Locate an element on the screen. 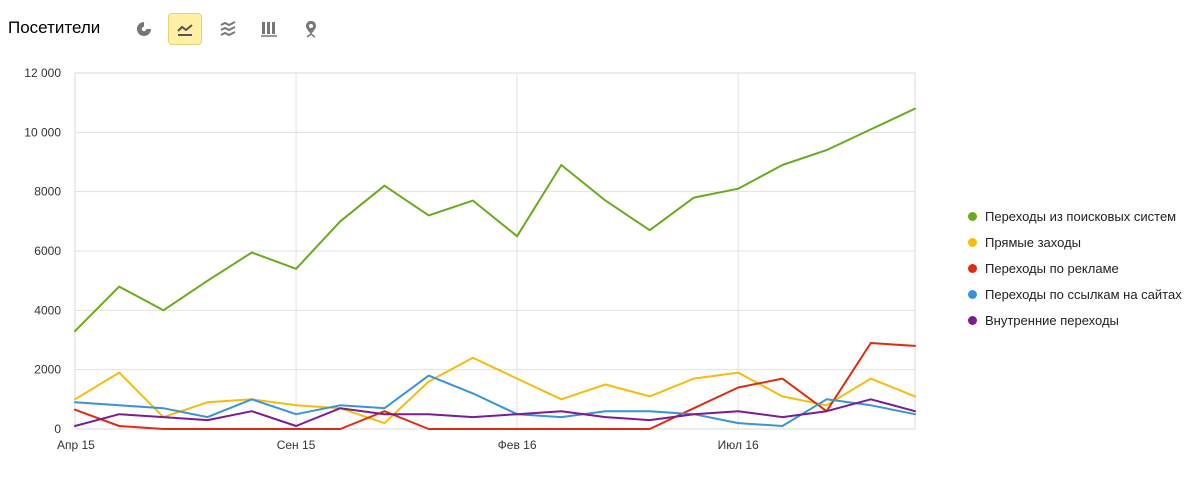 The width and height of the screenshot is (1200, 491). legend-item-2: Прямые заходы is located at coordinates (1075, 242).